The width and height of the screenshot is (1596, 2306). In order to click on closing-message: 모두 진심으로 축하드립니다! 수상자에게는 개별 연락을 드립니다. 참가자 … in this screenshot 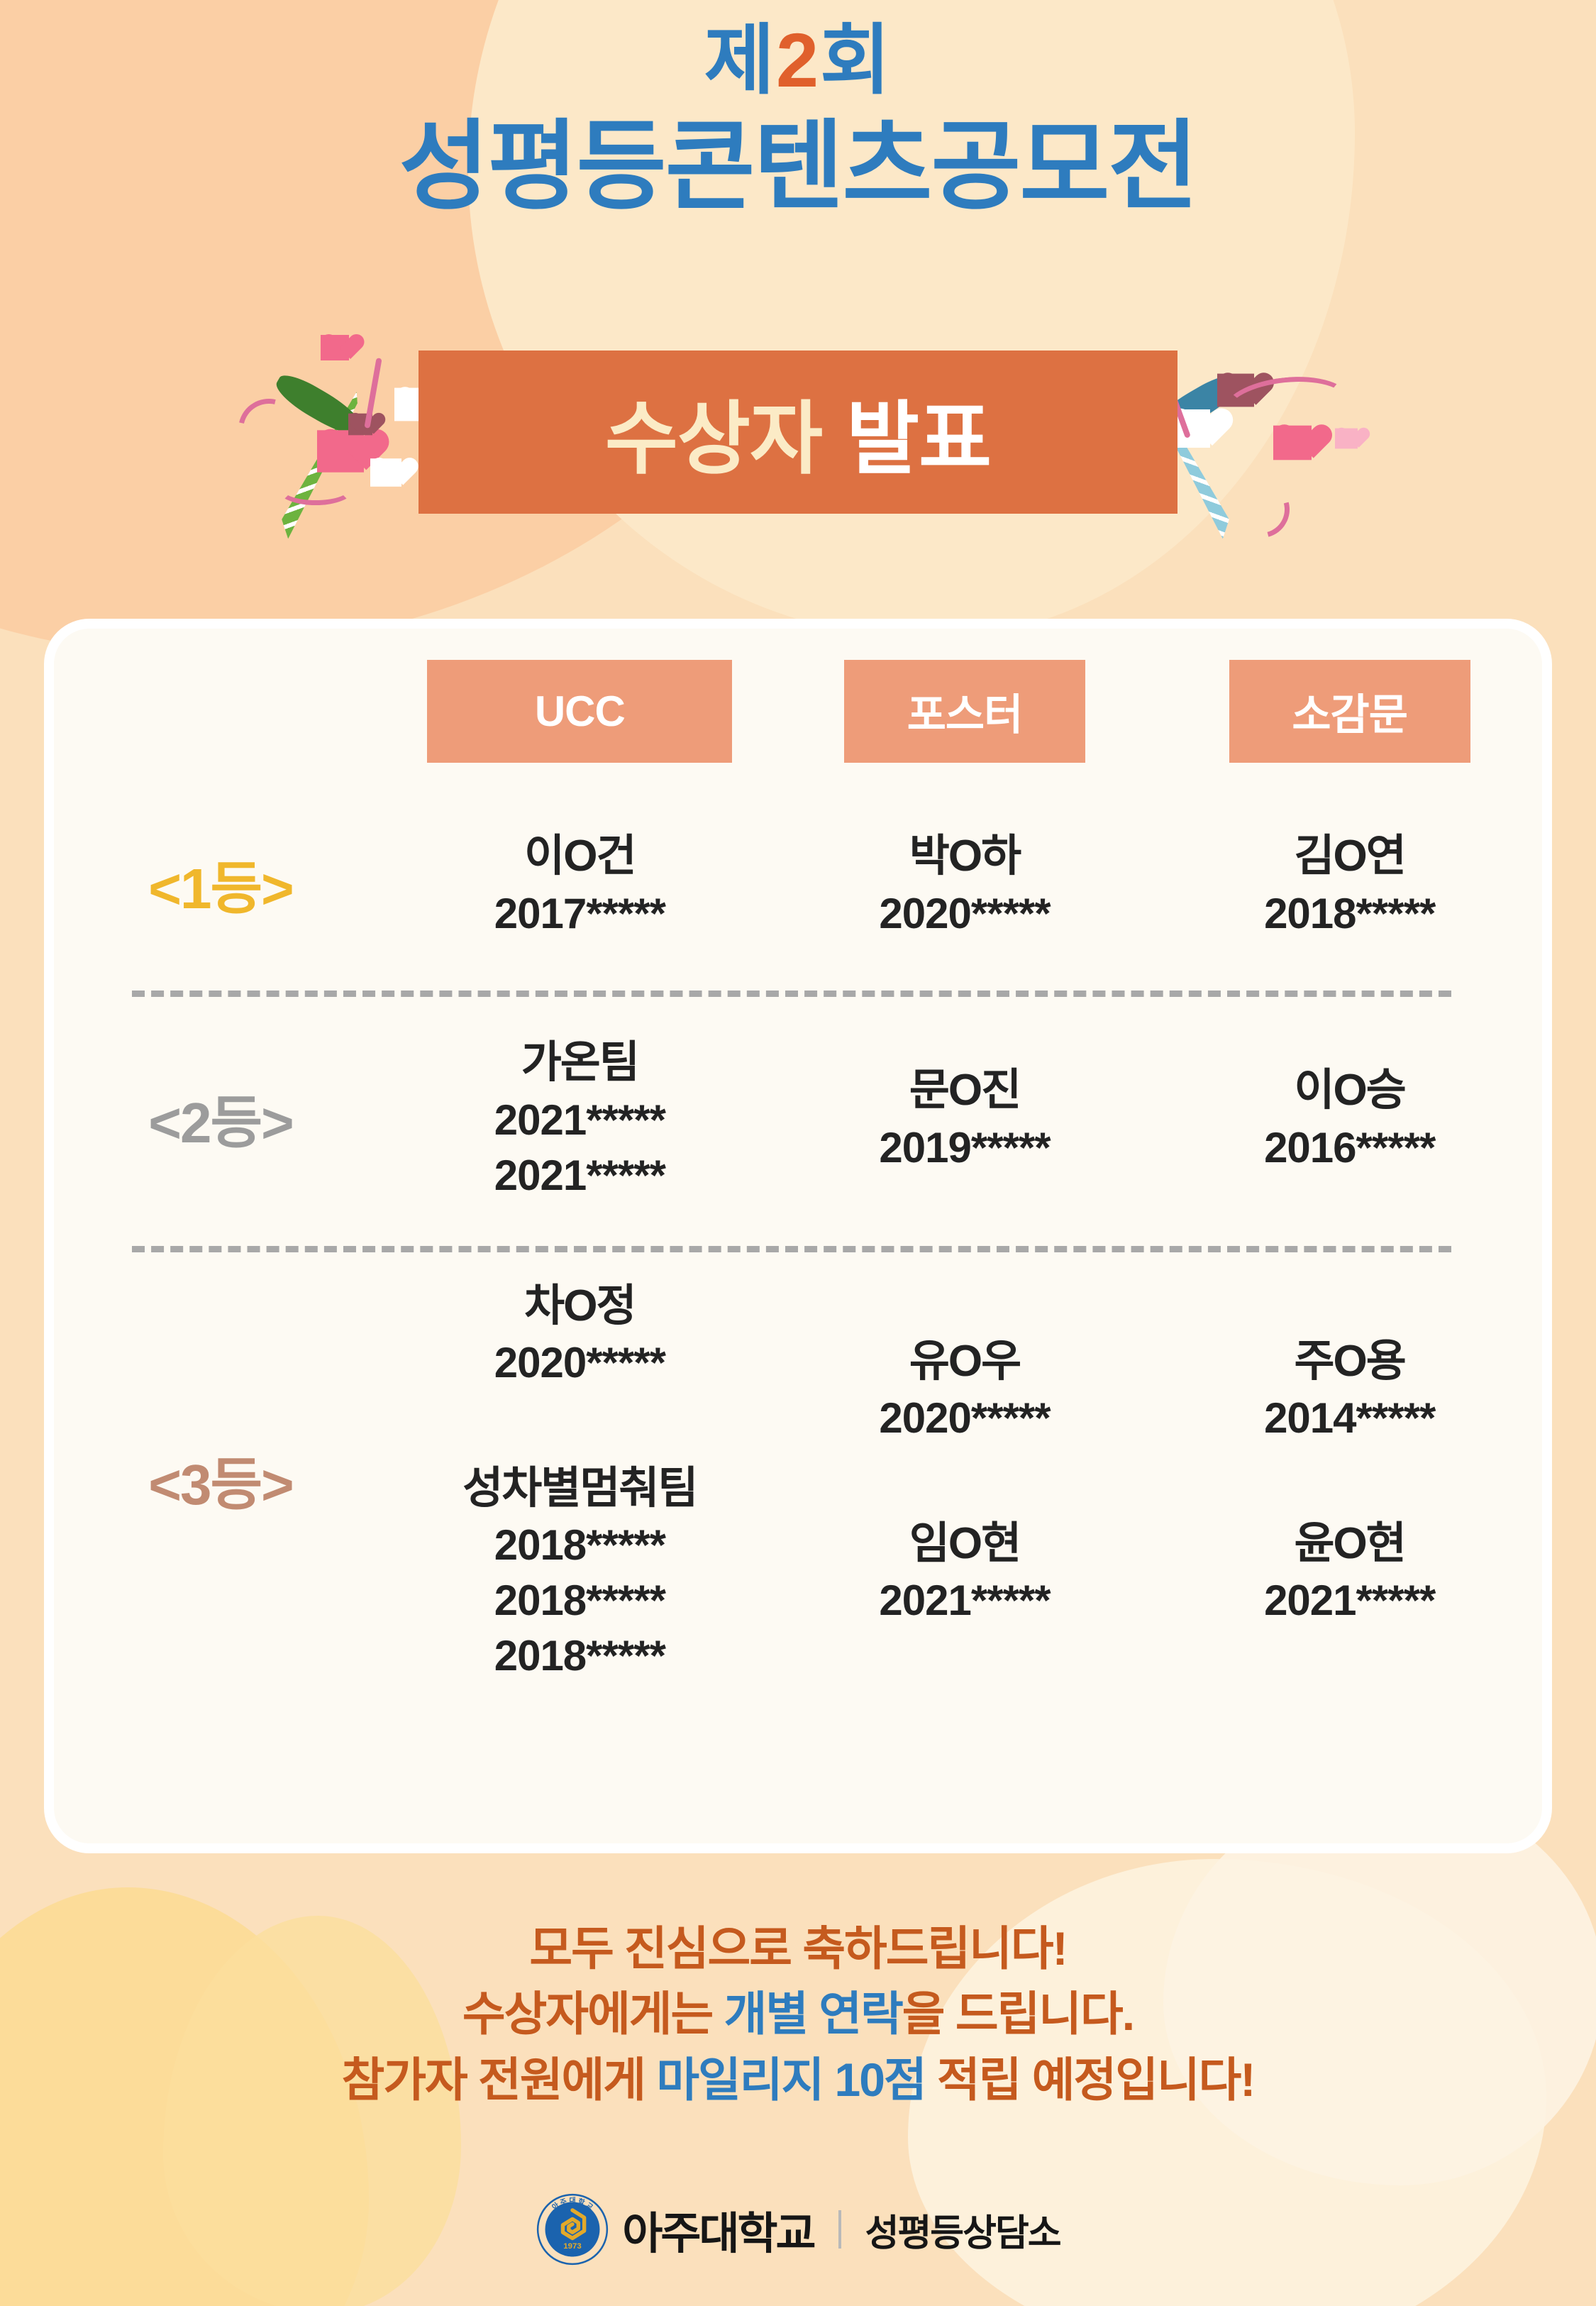, I will do `click(798, 2014)`.